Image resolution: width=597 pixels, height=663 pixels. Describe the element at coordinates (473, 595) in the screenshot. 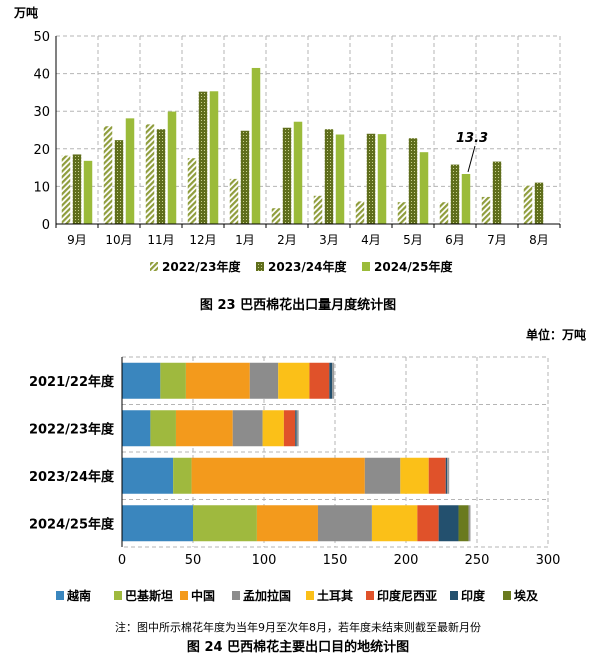

I see `legend-label: 印度` at that location.